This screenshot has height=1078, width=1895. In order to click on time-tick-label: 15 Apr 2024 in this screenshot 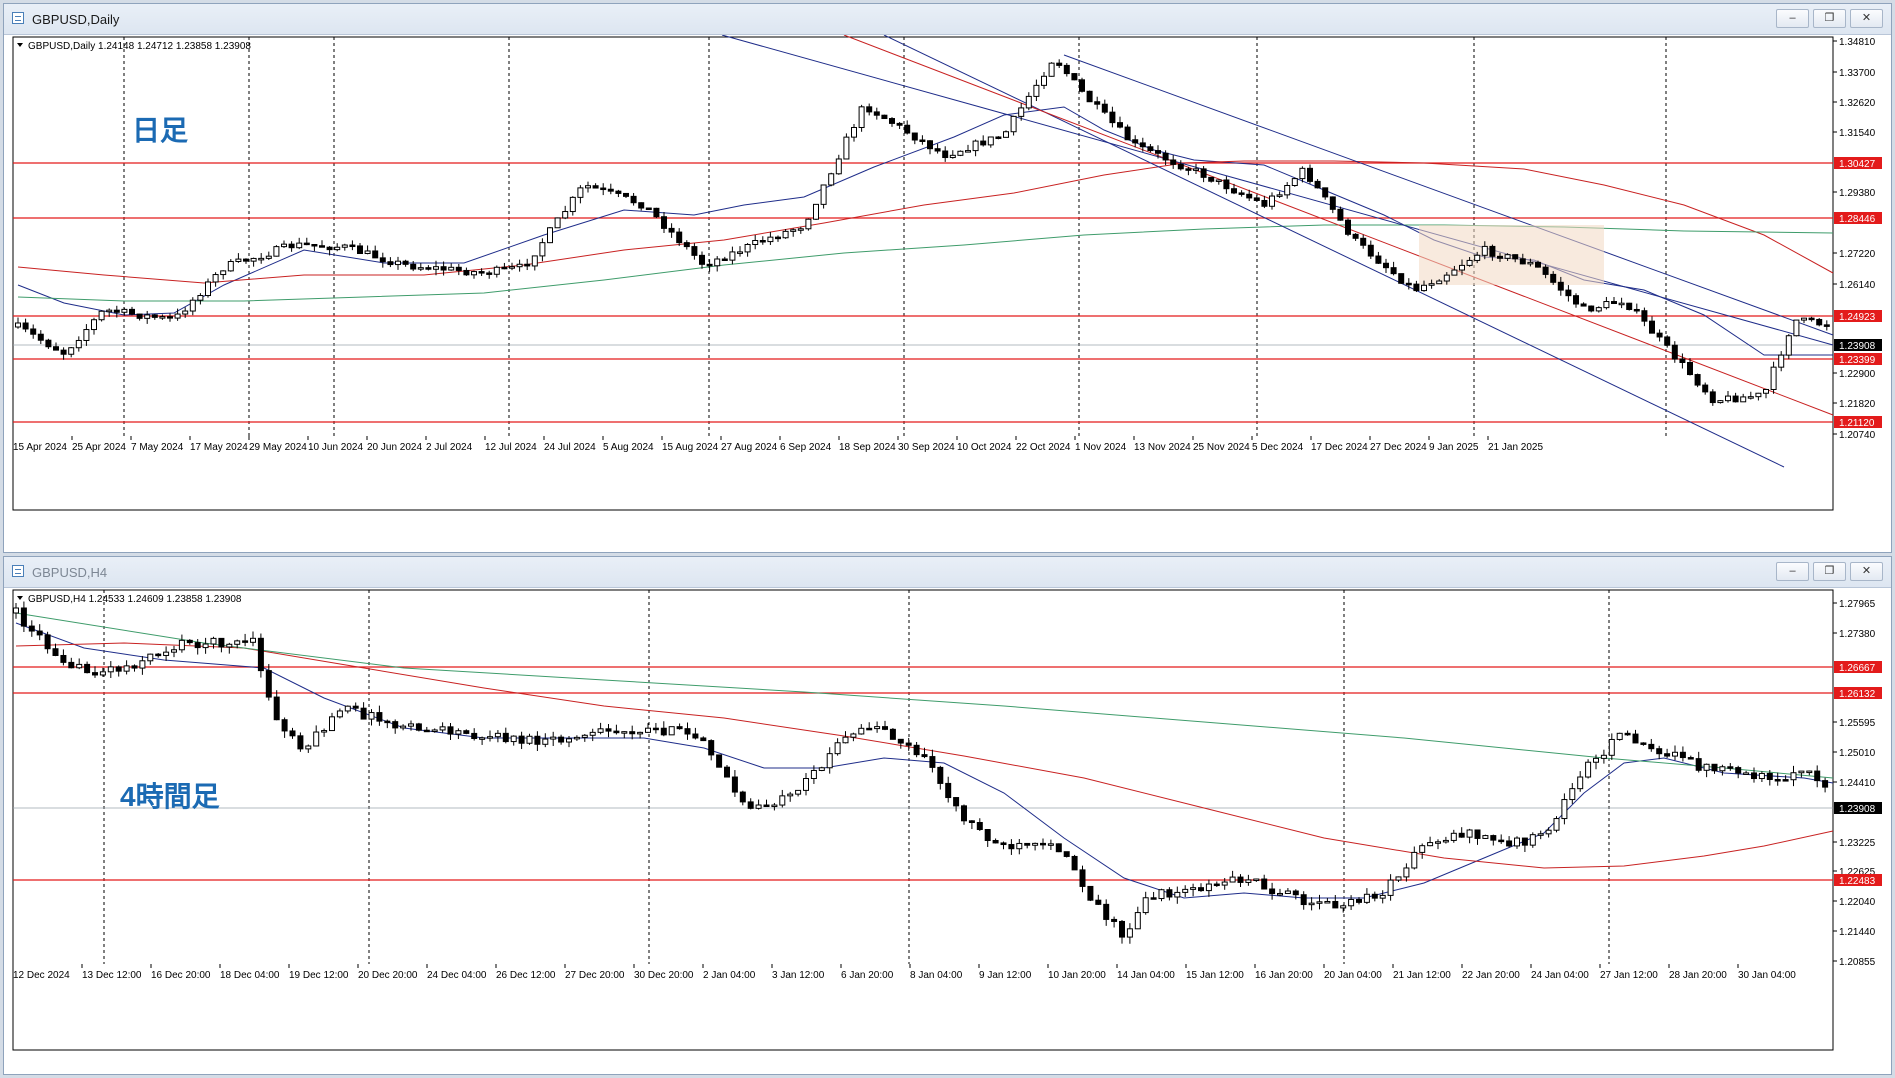, I will do `click(40, 447)`.